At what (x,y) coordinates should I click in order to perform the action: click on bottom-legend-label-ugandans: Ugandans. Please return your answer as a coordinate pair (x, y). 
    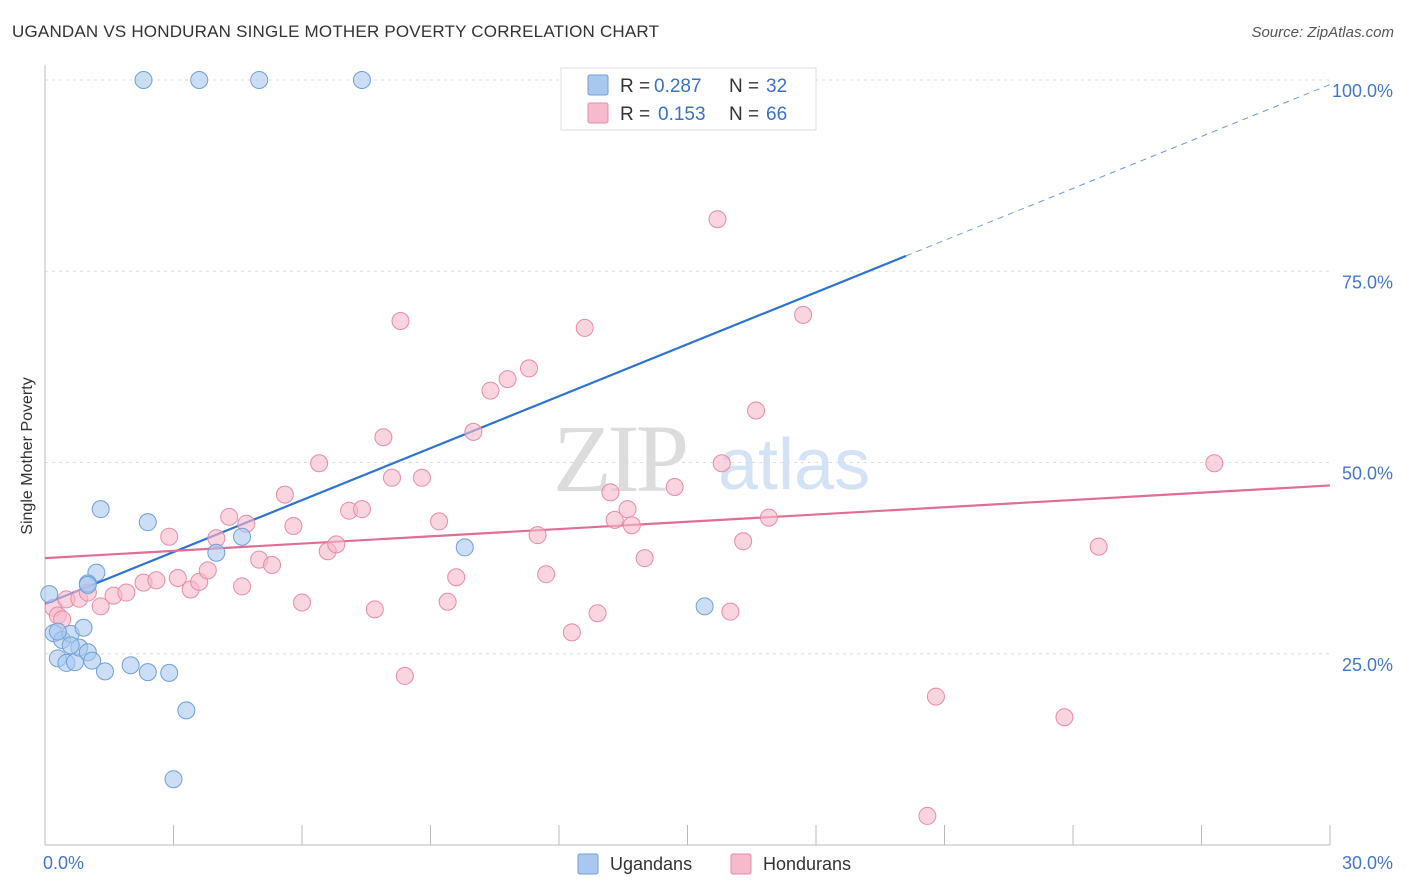
    Looking at the image, I should click on (651, 864).